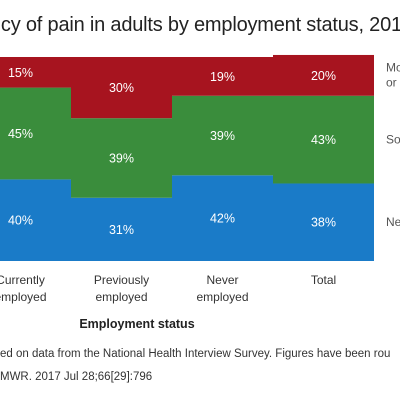  I want to click on data-label: 19%, so click(222, 77).